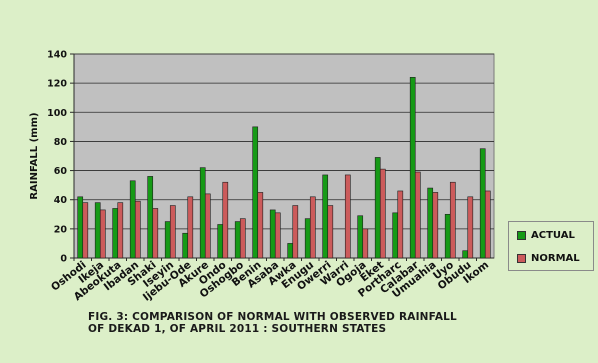  What do you see at coordinates (190, 227) in the screenshot?
I see `bar-normal-ijebu-ode` at bounding box center [190, 227].